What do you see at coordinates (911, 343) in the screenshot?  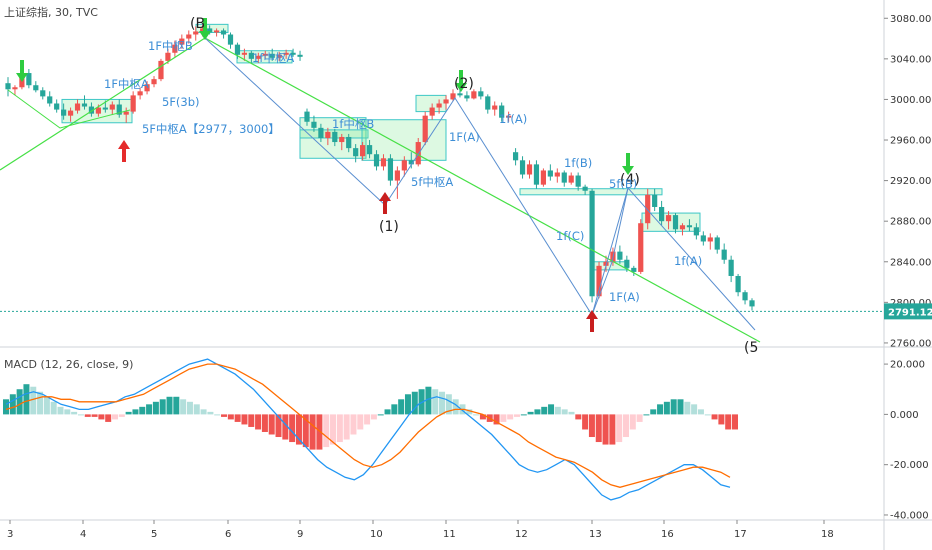 I see `price-tick-label: 2760.000` at bounding box center [911, 343].